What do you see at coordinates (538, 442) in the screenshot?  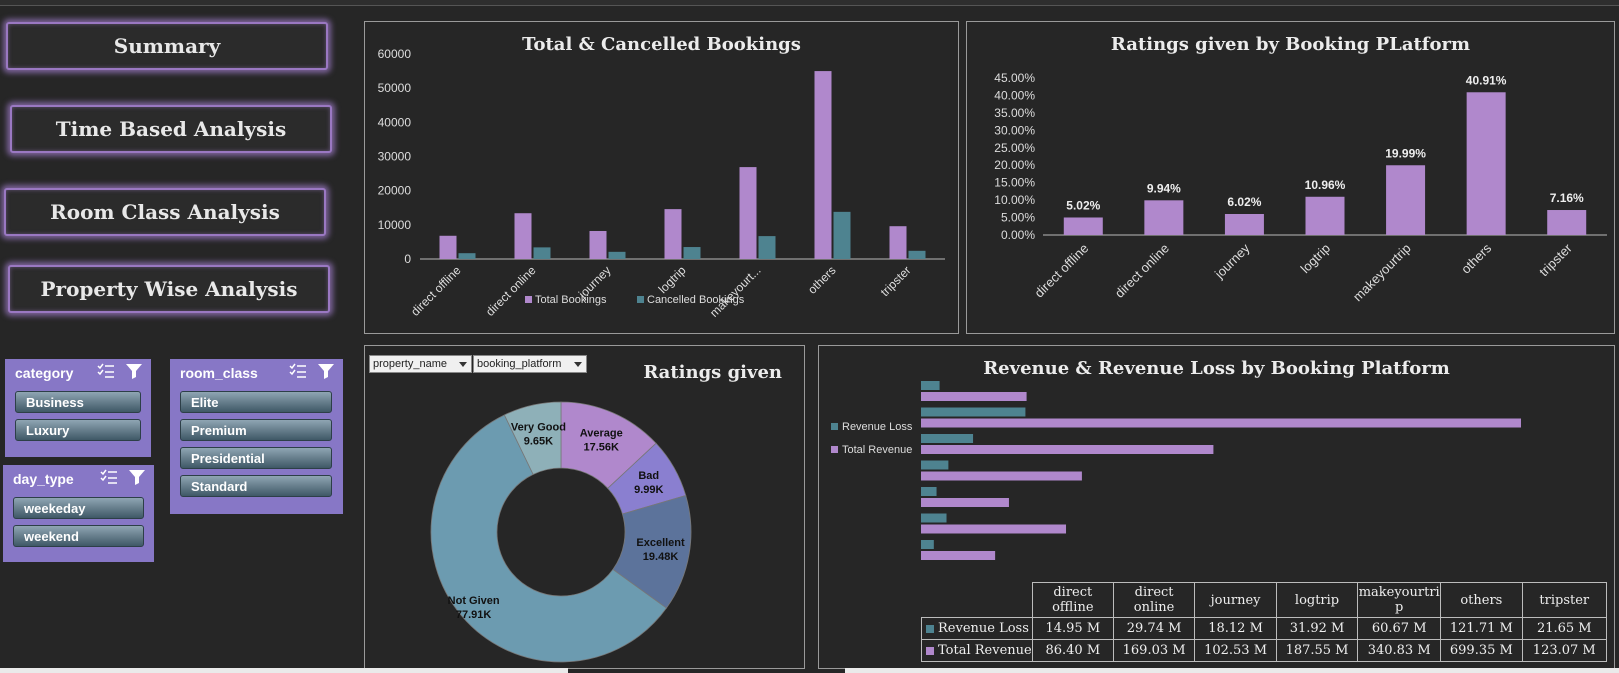 I see `slice-value-label: 9.65K` at bounding box center [538, 442].